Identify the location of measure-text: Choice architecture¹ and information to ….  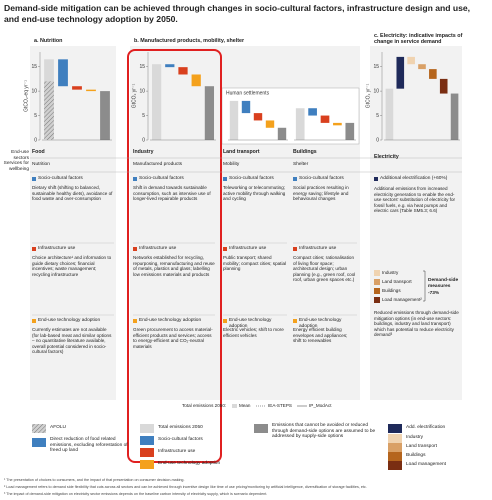
(72, 266).